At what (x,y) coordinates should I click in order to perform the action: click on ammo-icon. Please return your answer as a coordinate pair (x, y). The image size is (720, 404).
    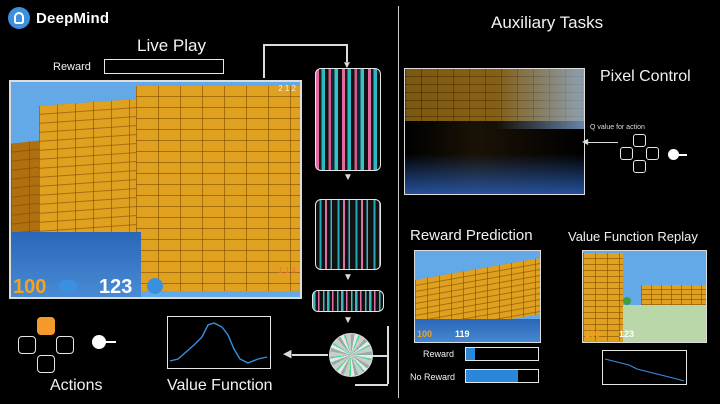
    Looking at the image, I should click on (155, 286).